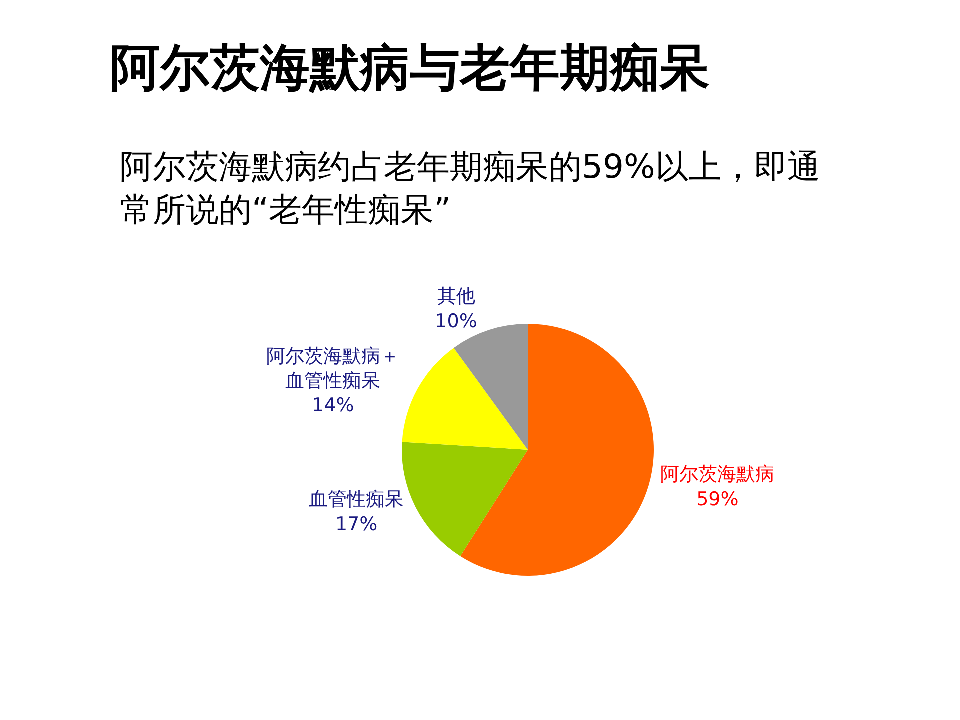 The width and height of the screenshot is (960, 720). I want to click on chart-subtitle: 阿尔茨海默病约占老年期痴呆的59%以上，即通常所说的“老年性痴呆”, so click(470, 188).